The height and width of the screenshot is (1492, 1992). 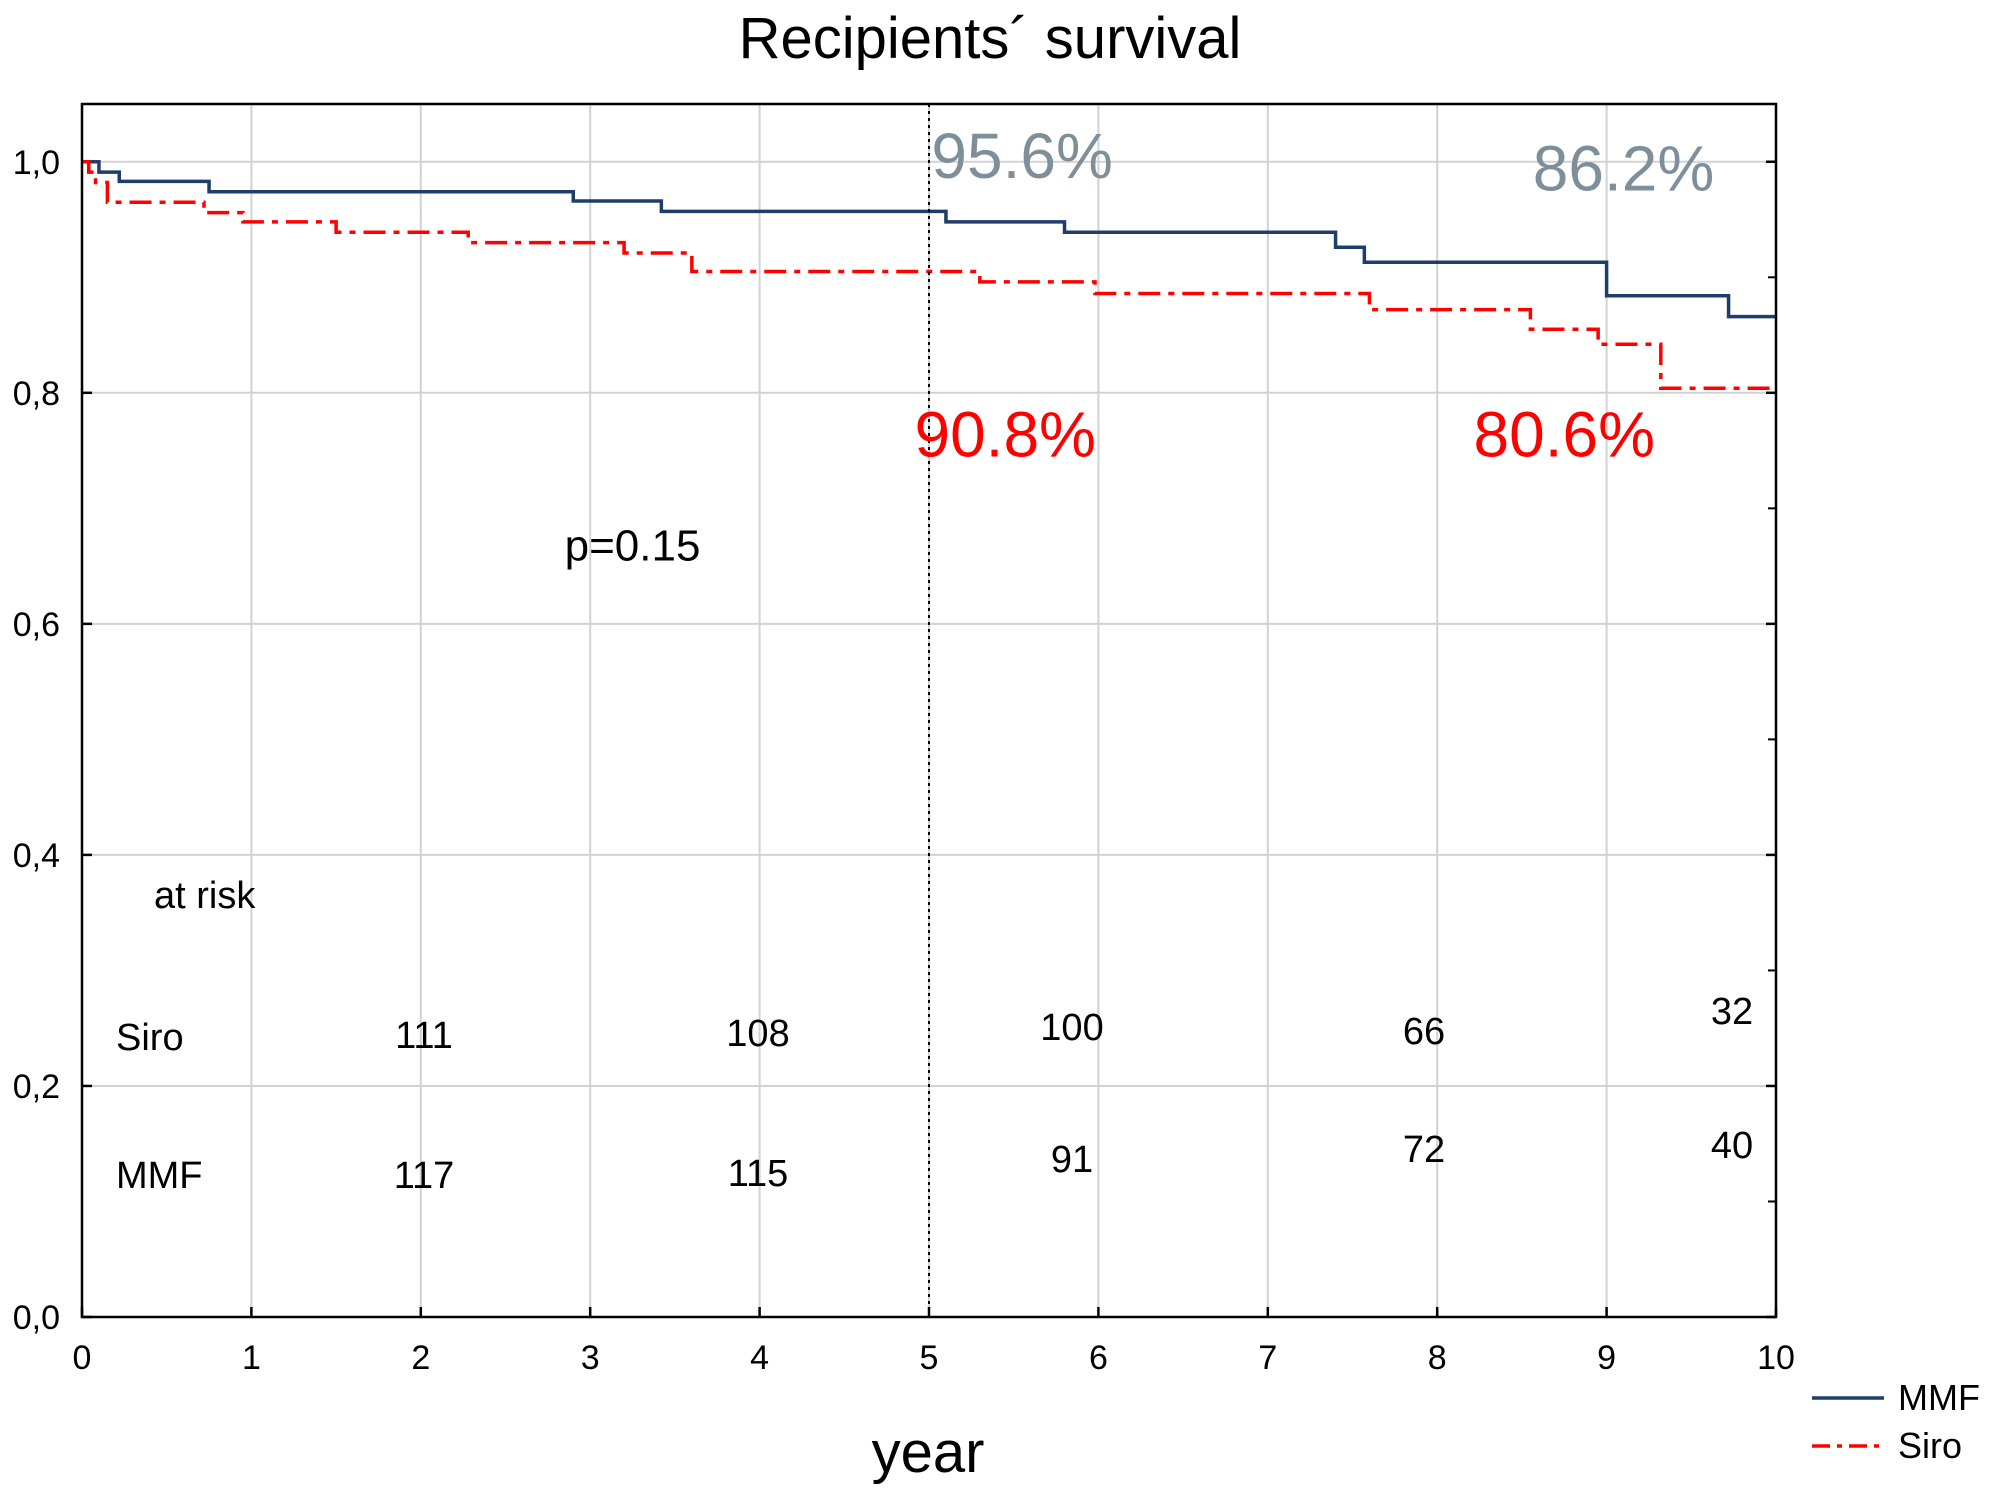 What do you see at coordinates (420, 1358) in the screenshot?
I see `x-tick-label-2: 2` at bounding box center [420, 1358].